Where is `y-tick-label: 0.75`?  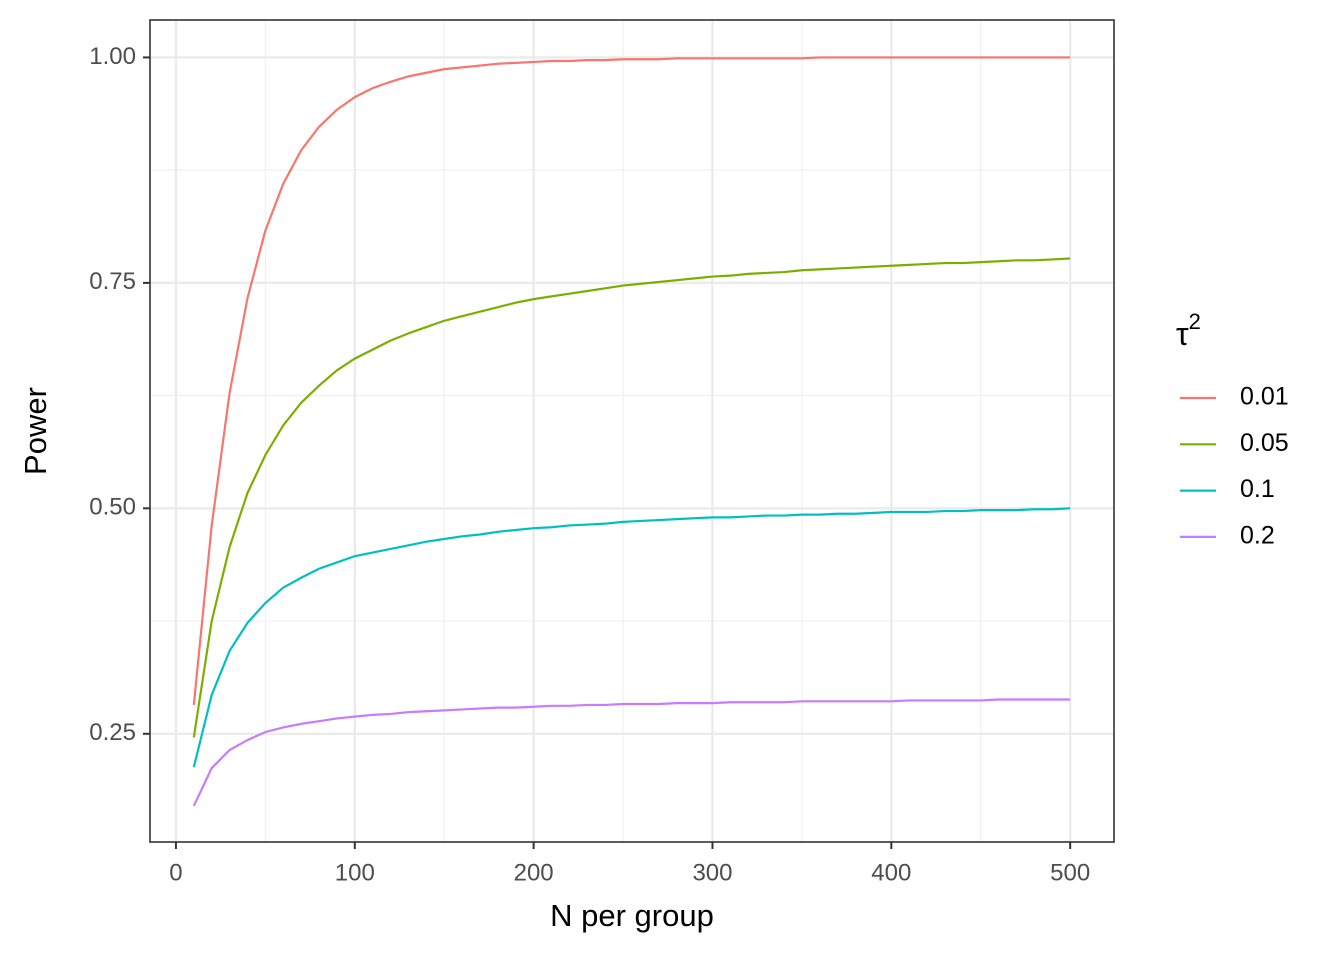 y-tick-label: 0.75 is located at coordinates (112, 281).